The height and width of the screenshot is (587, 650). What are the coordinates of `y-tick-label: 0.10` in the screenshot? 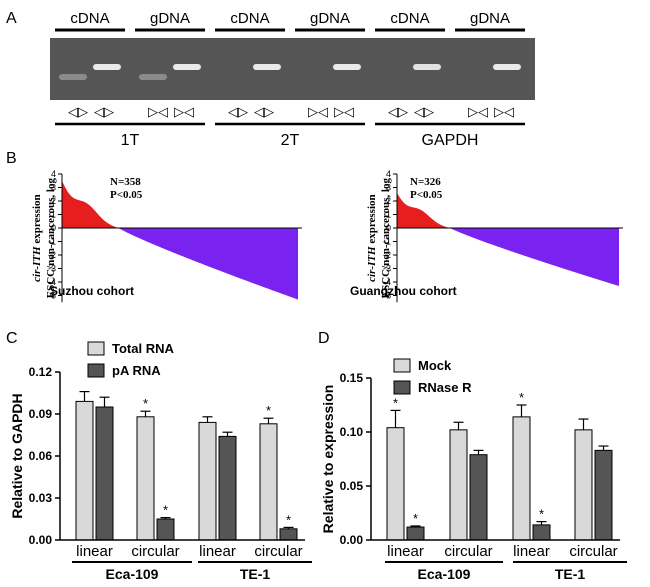 It's located at (352, 432).